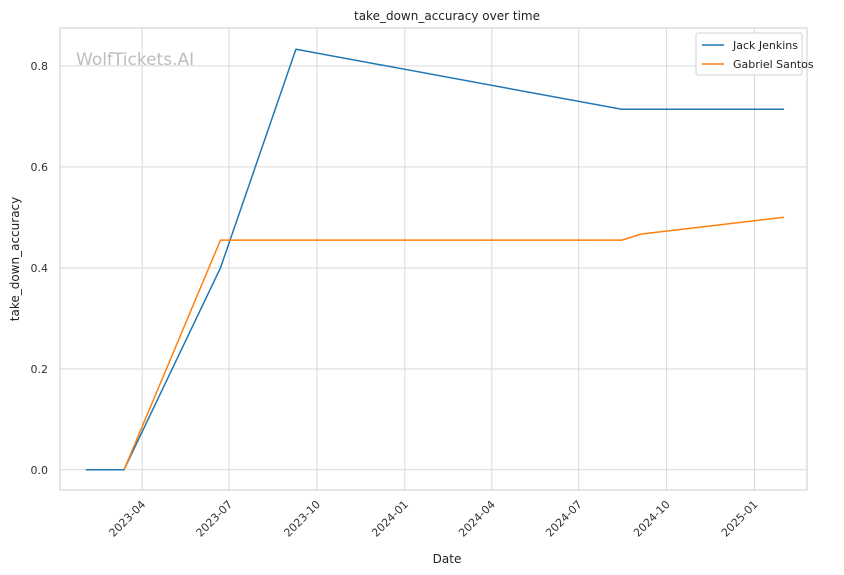 This screenshot has width=844, height=575. I want to click on legend-items: Jack Jenkins Gabriel Santos, so click(758, 55).